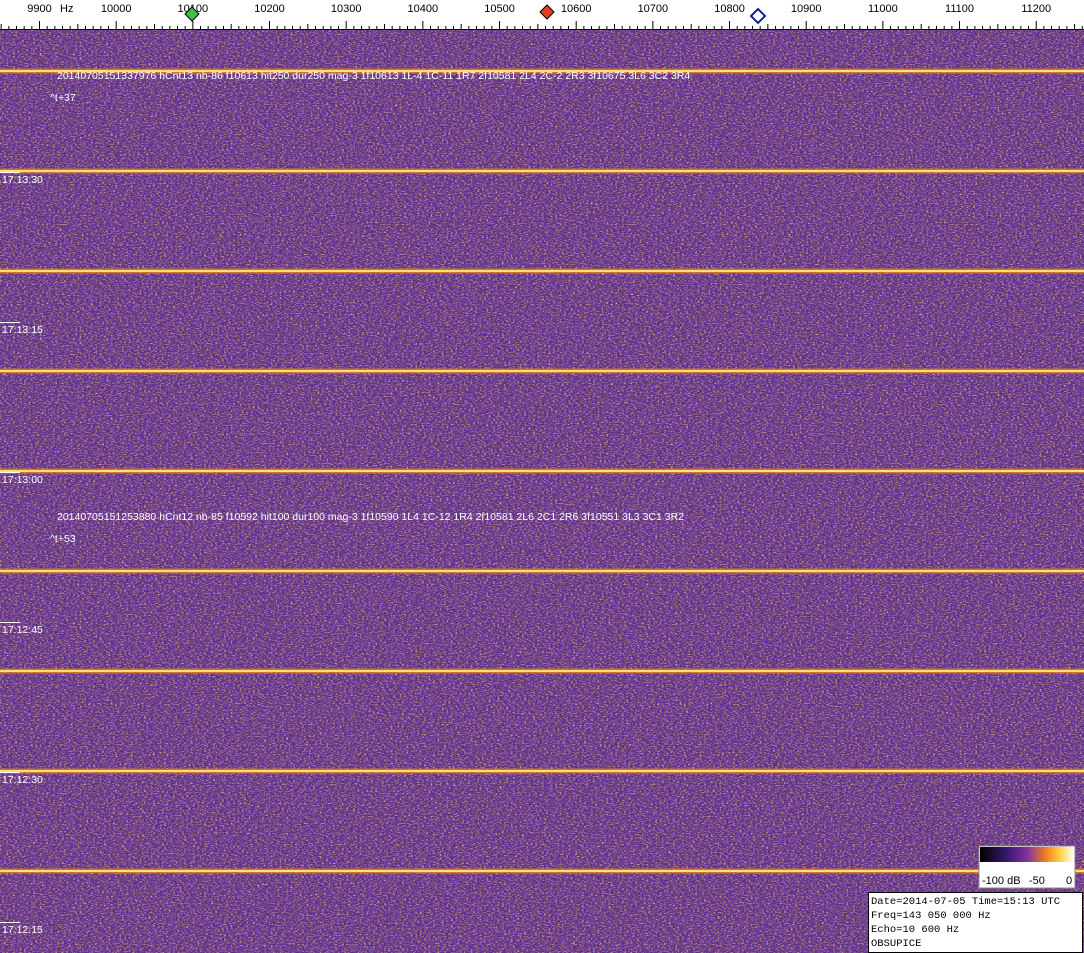  Describe the element at coordinates (965, 902) in the screenshot. I see `info-line: Date=2014-07-05 Time=15:13 UTC` at that location.